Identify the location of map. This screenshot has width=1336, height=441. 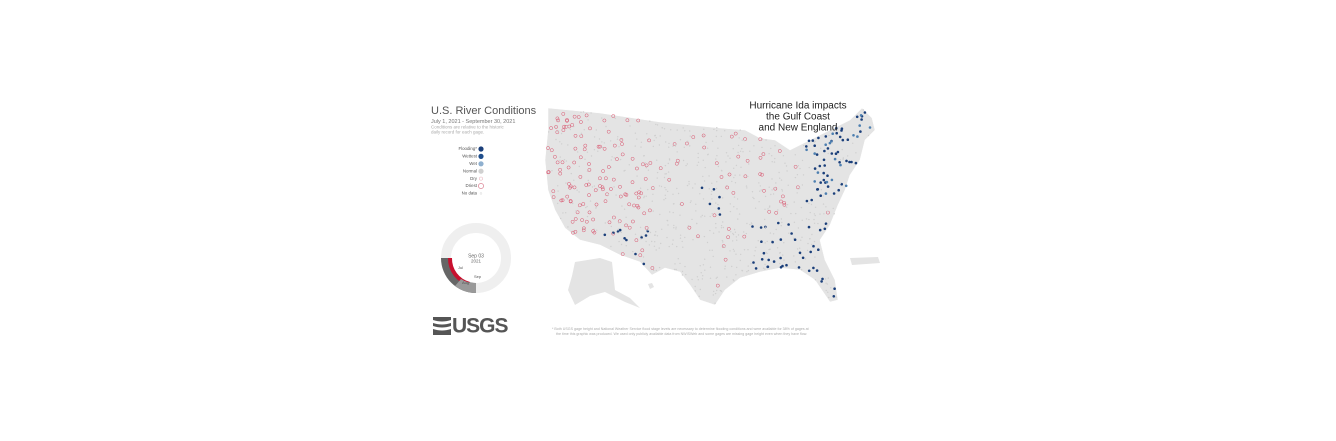
(712, 207).